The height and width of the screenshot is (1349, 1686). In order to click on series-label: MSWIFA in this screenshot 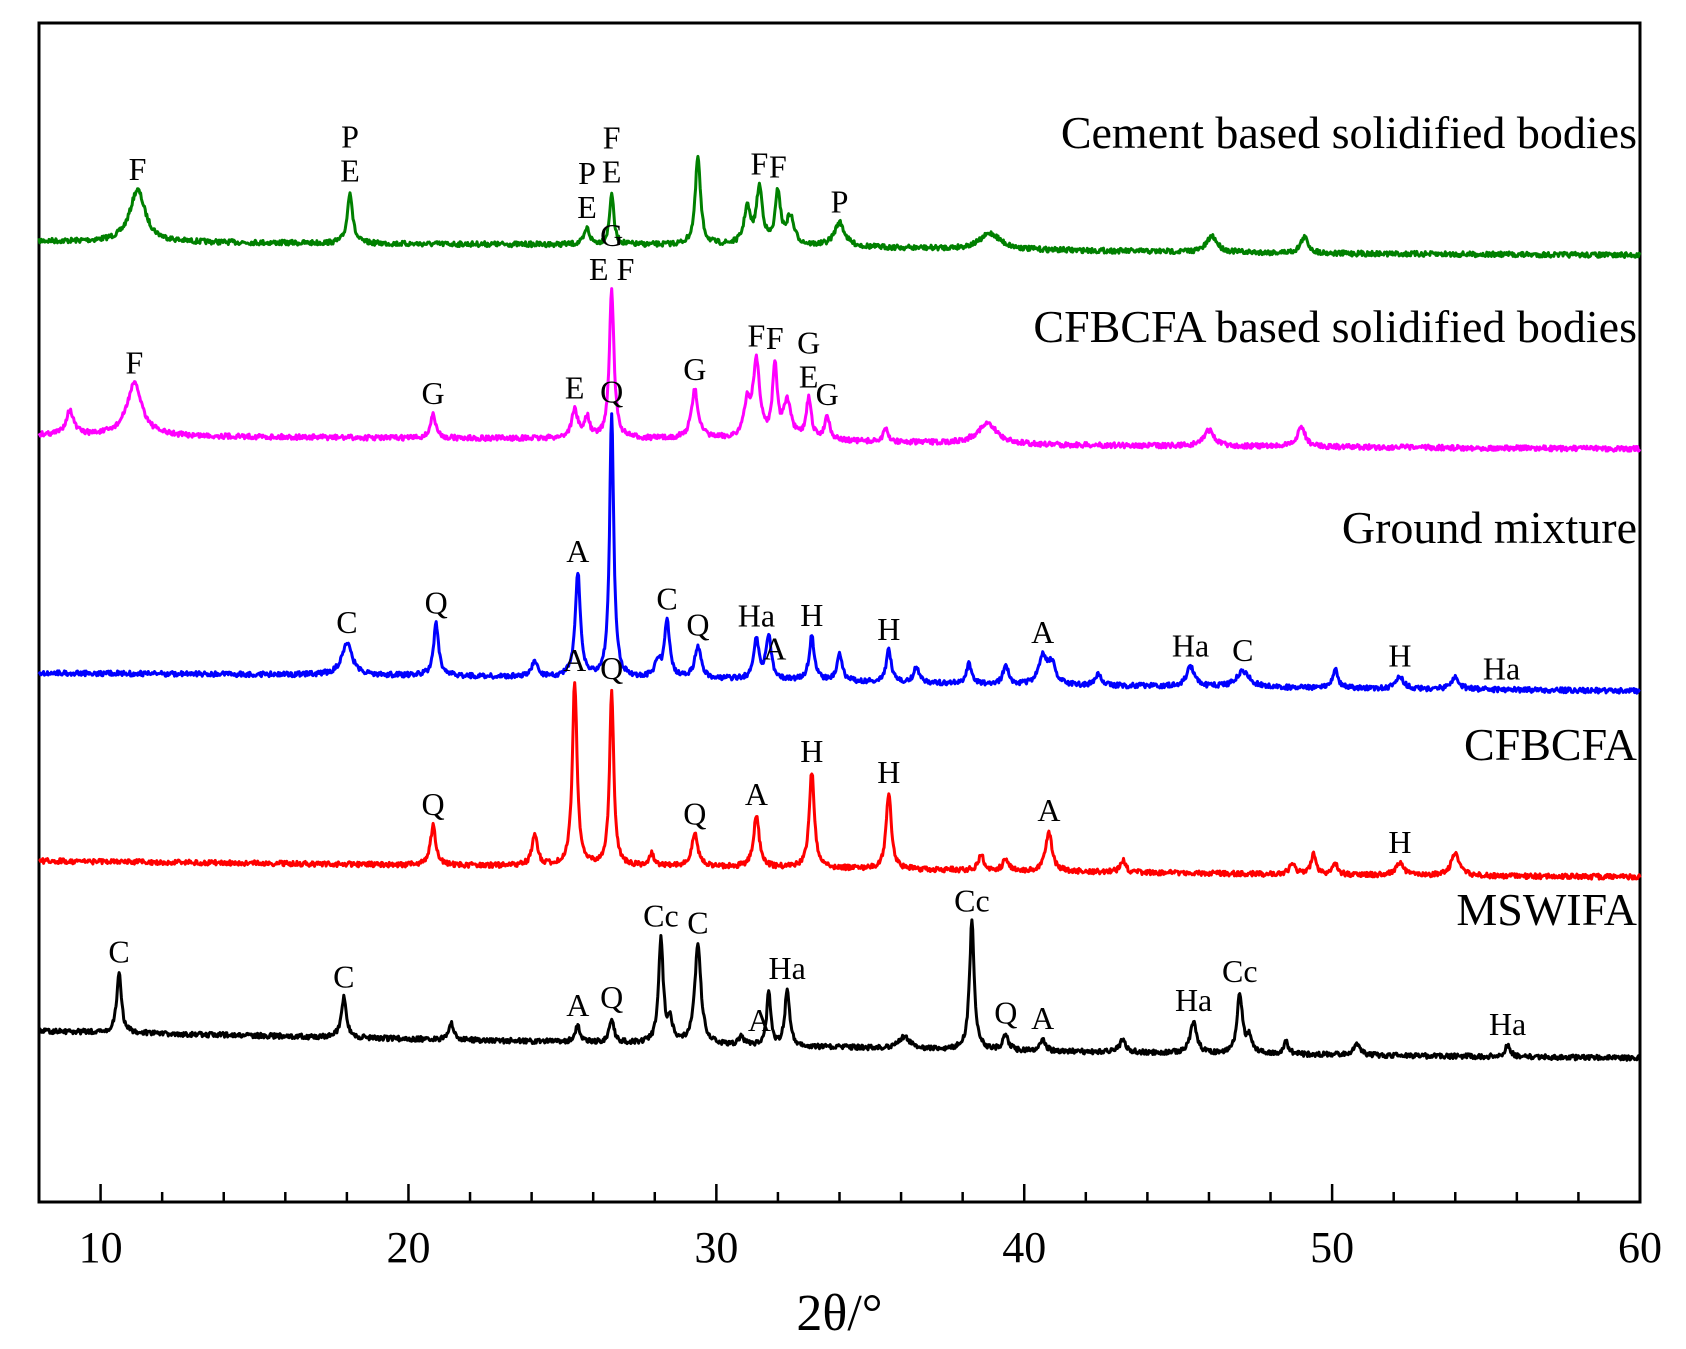, I will do `click(1546, 909)`.